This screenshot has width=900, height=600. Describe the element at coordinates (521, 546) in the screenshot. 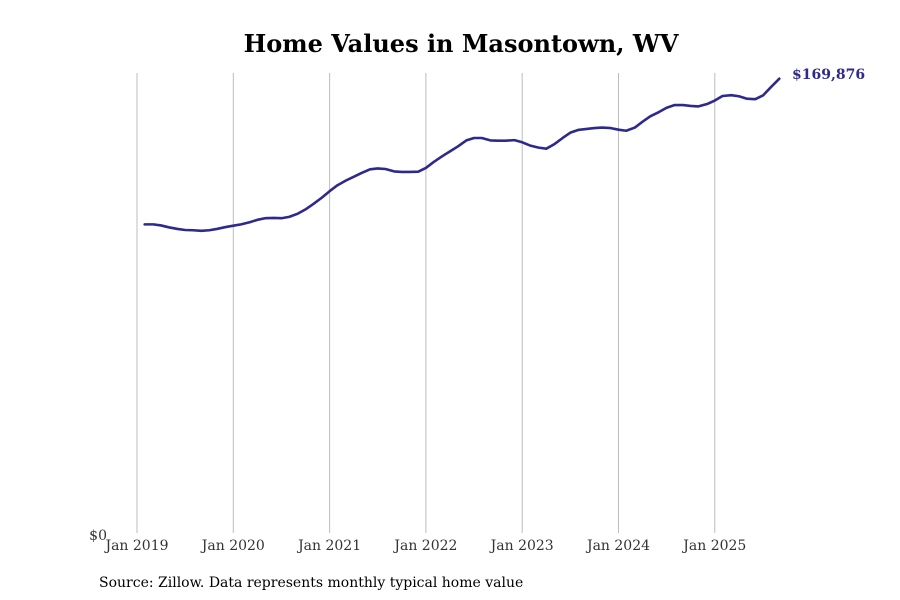

I see `x-tick-label-2023: Jan 2023` at that location.